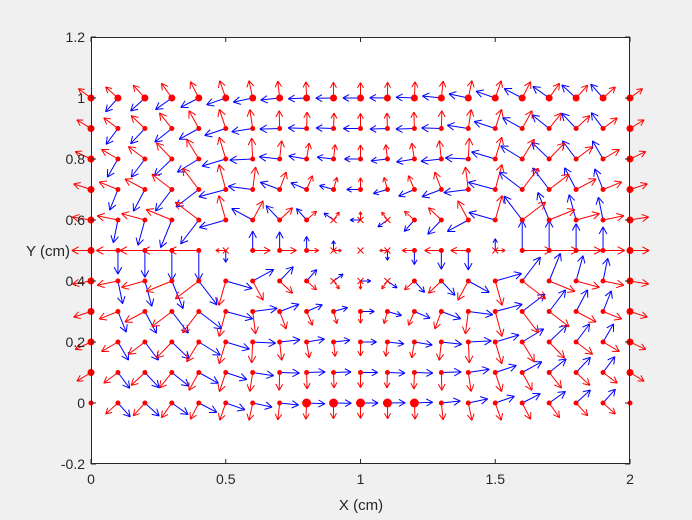 This screenshot has width=692, height=520. I want to click on y-tick-label: 0, so click(81, 403).